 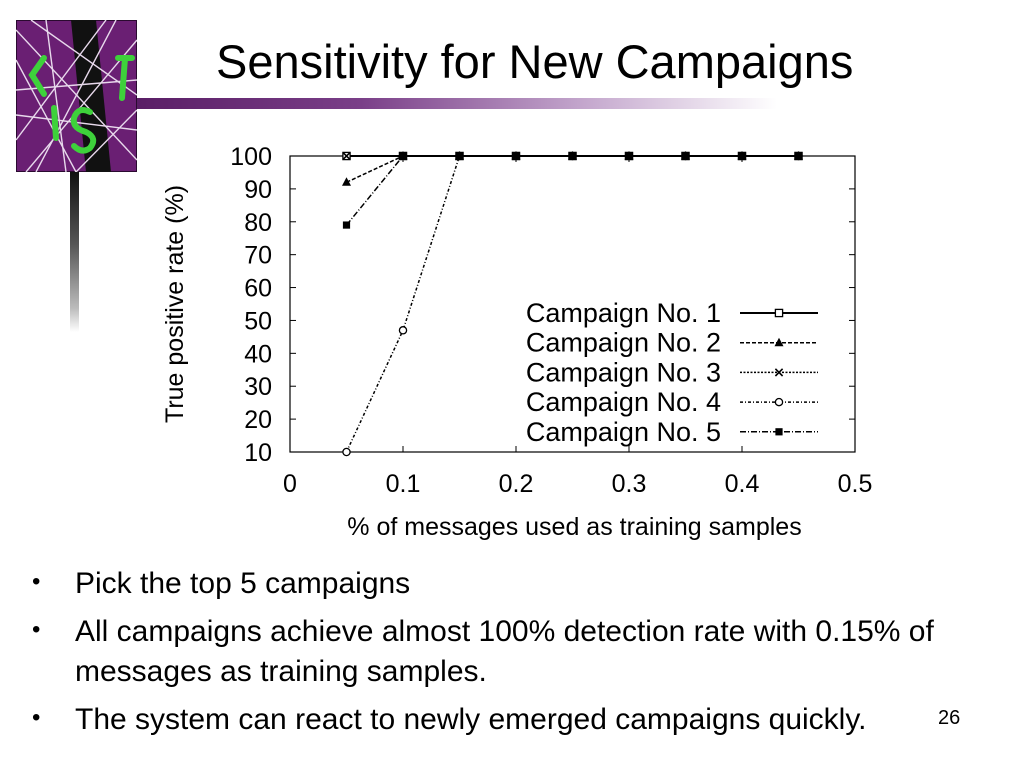 What do you see at coordinates (742, 484) in the screenshot?
I see `x-tick-label: 0.4` at bounding box center [742, 484].